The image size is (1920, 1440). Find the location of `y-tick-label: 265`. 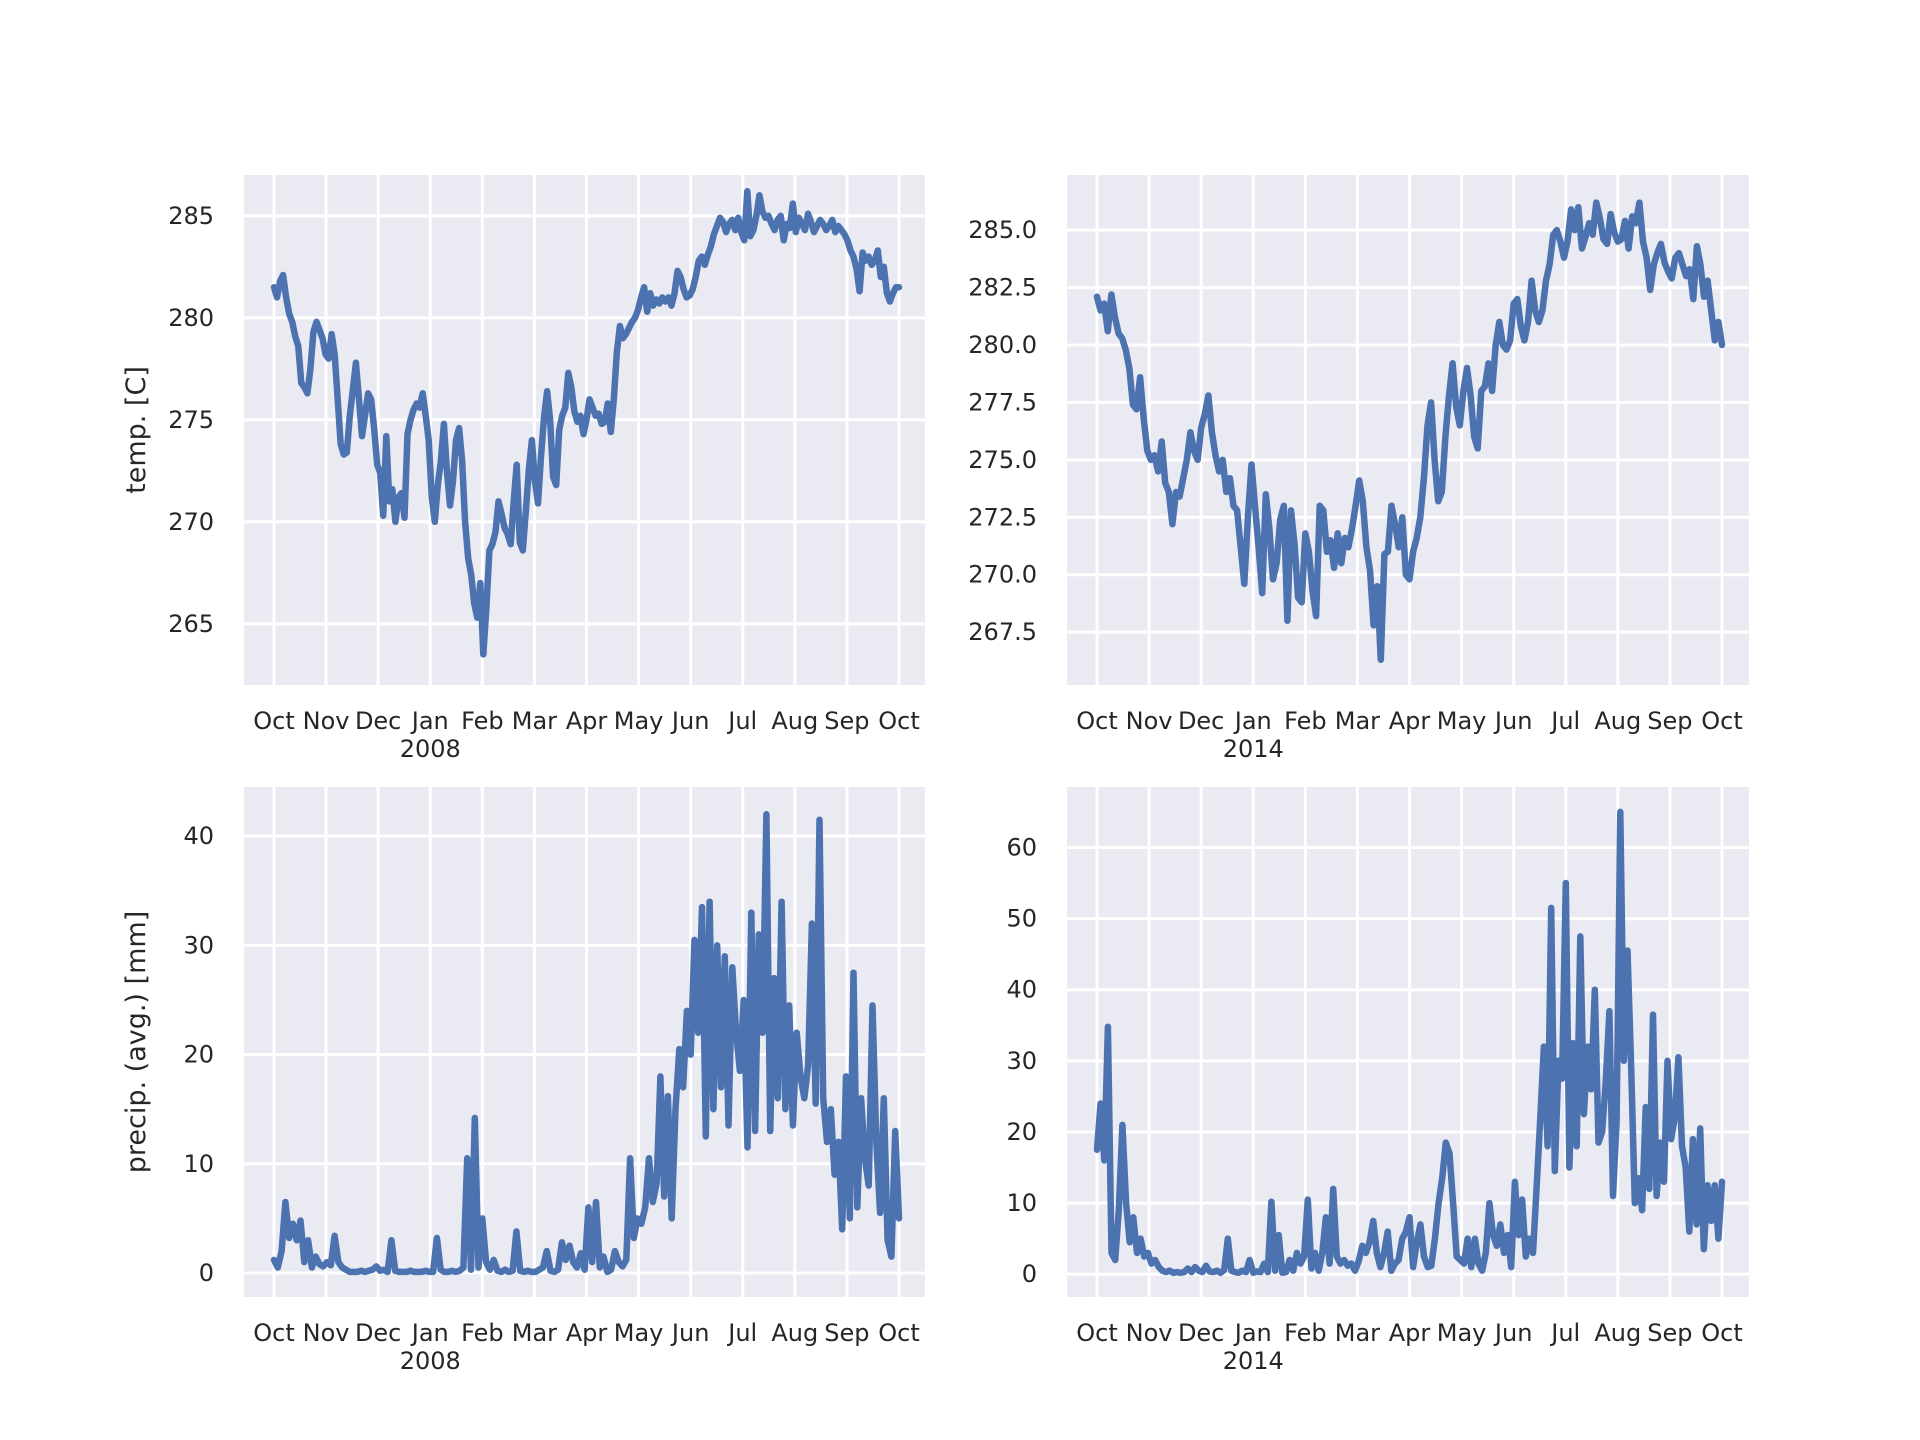

y-tick-label: 265 is located at coordinates (191, 624).